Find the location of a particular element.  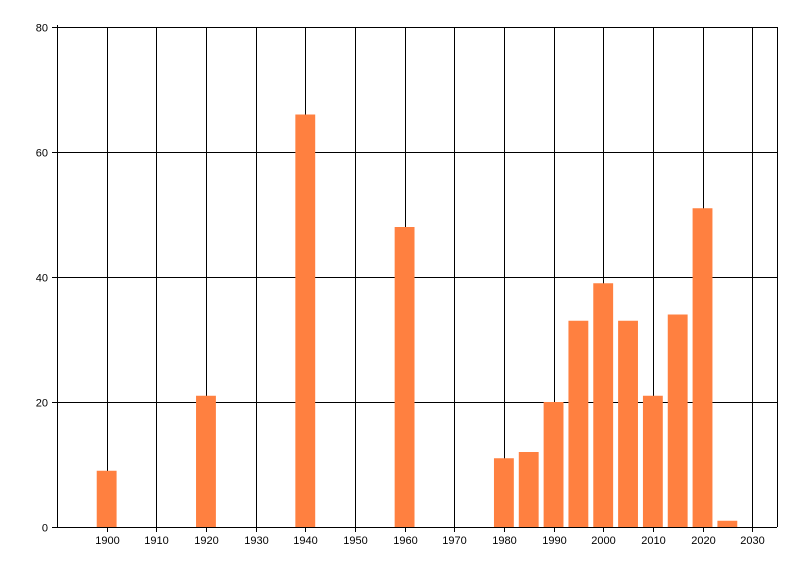

bar-1985 is located at coordinates (528, 489).